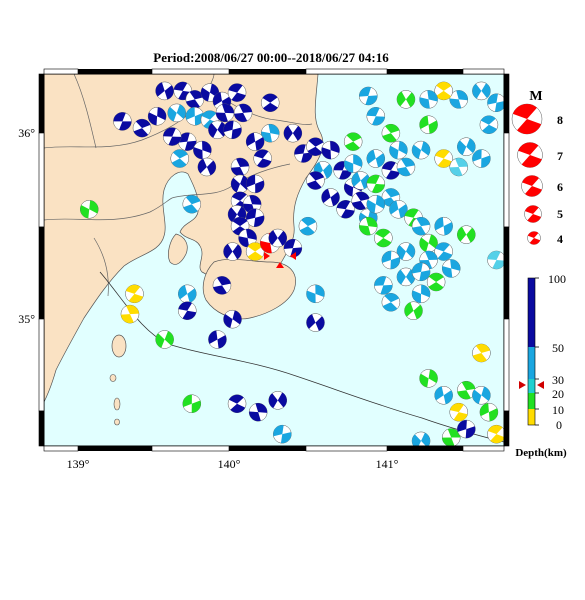 This screenshot has height=600, width=585. What do you see at coordinates (560, 120) in the screenshot?
I see `magnitude-label-8: 8` at bounding box center [560, 120].